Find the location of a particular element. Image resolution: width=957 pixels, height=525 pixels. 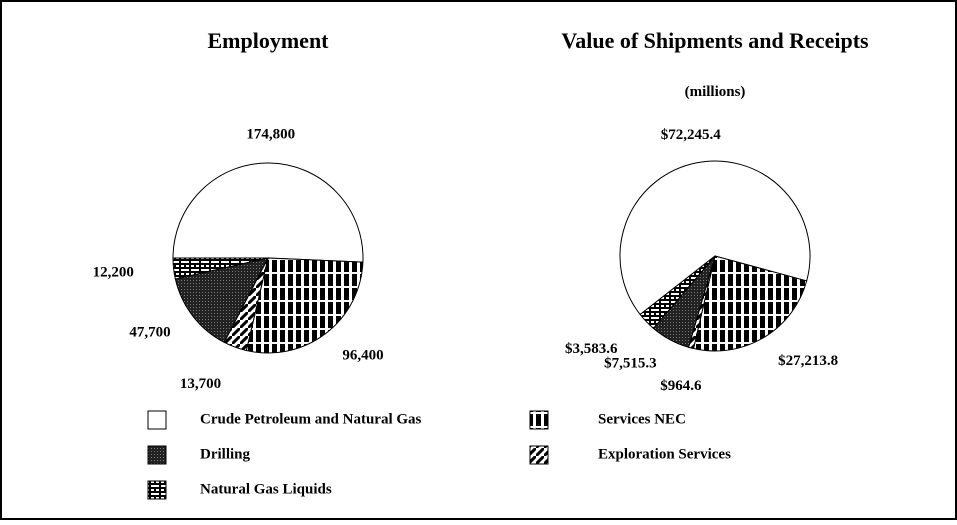

data-label: 174,800 is located at coordinates (270, 134).